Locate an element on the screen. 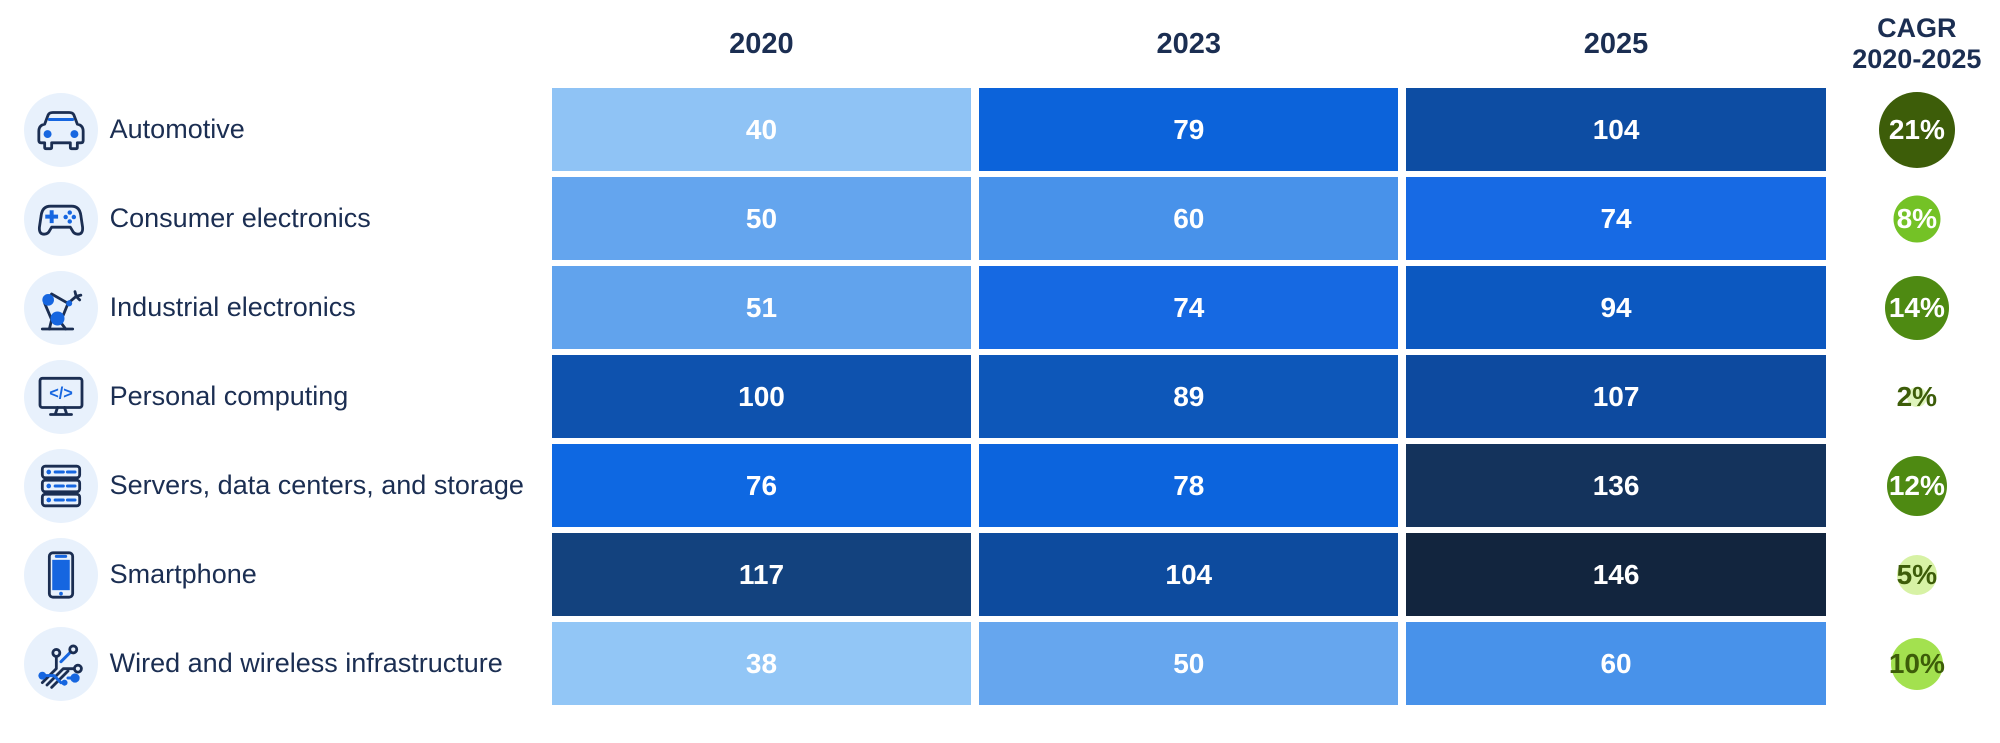 This screenshot has height=743, width=2000. value-cell-2023: 89 is located at coordinates (1189, 396).